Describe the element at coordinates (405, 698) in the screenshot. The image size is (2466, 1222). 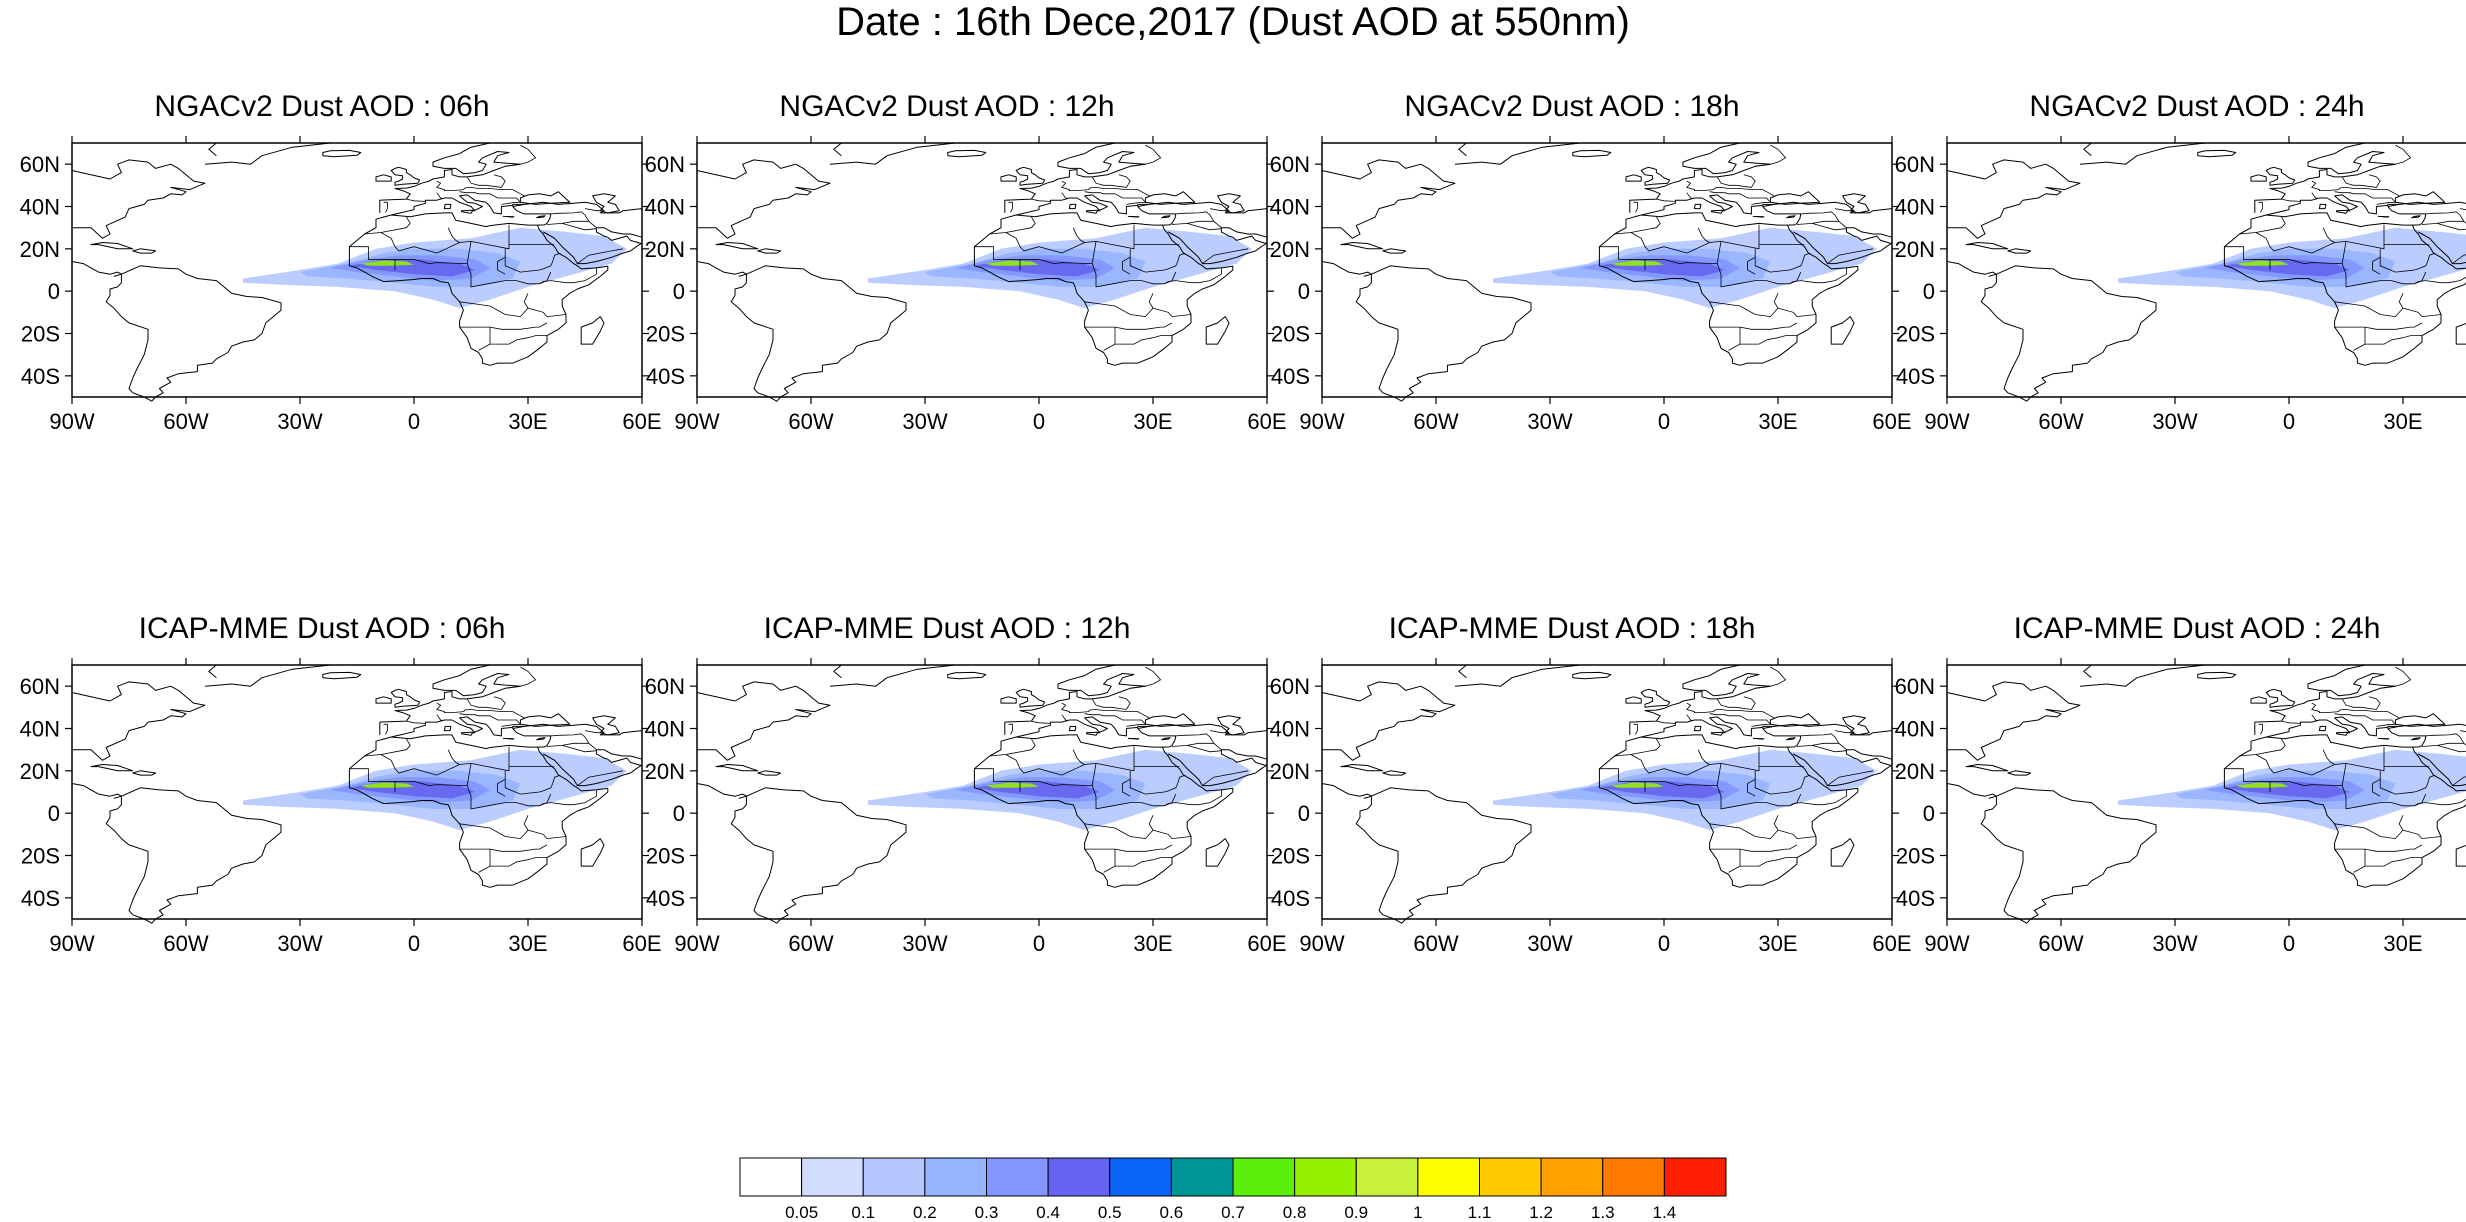
I see `coastline-britain` at that location.